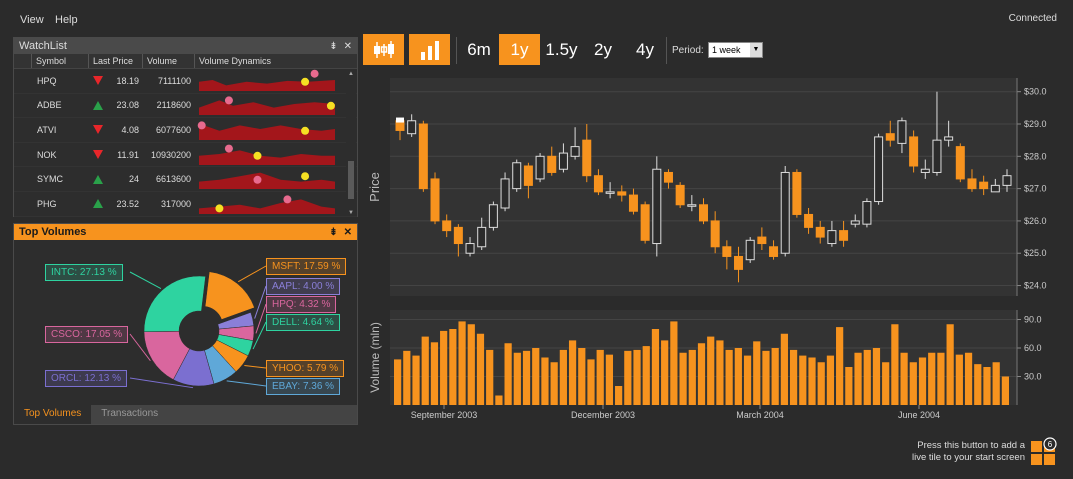 The image size is (1073, 479). I want to click on col-last-price: Last Price, so click(116, 61).